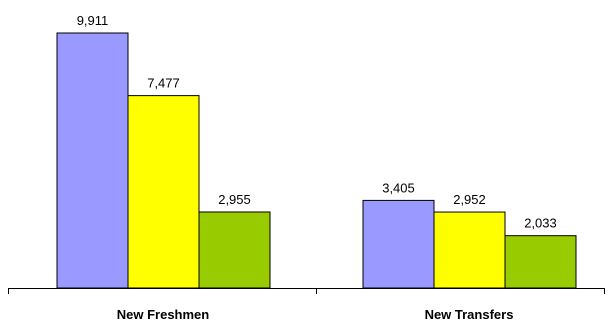  What do you see at coordinates (306, 291) in the screenshot?
I see `x-axis-ticks` at bounding box center [306, 291].